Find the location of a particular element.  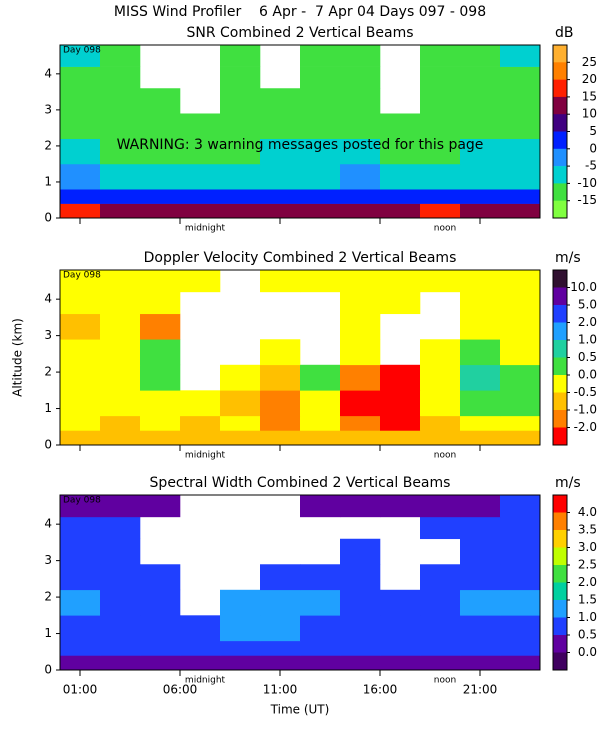

x-tick-label: 06:00 is located at coordinates (180, 690).